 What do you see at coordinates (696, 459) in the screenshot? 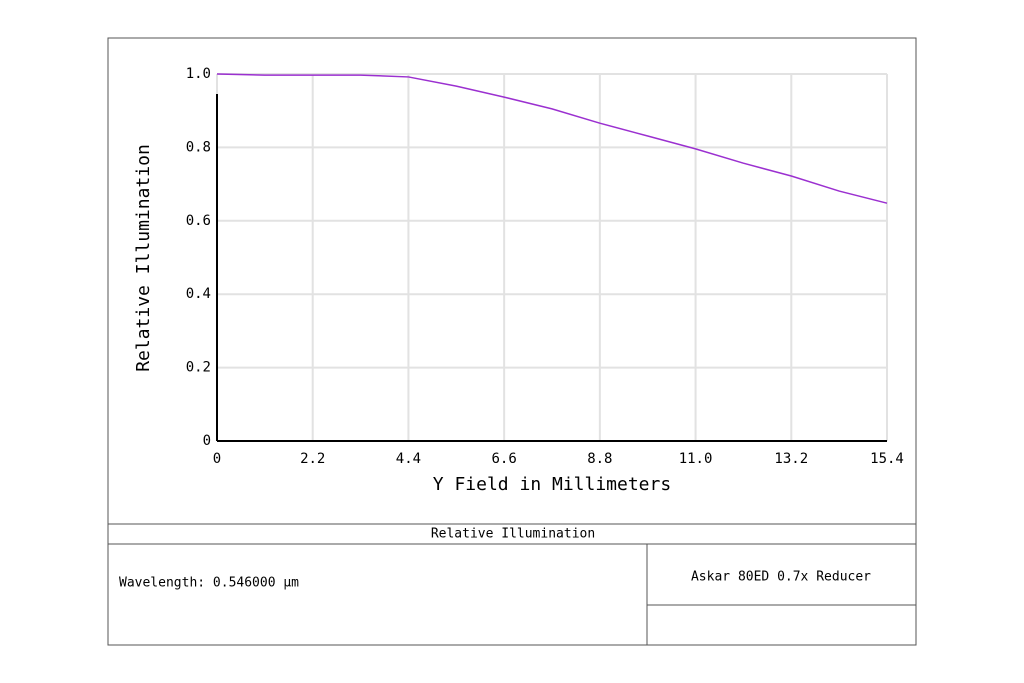
I see `x-tick-label: 11.0` at bounding box center [696, 459].